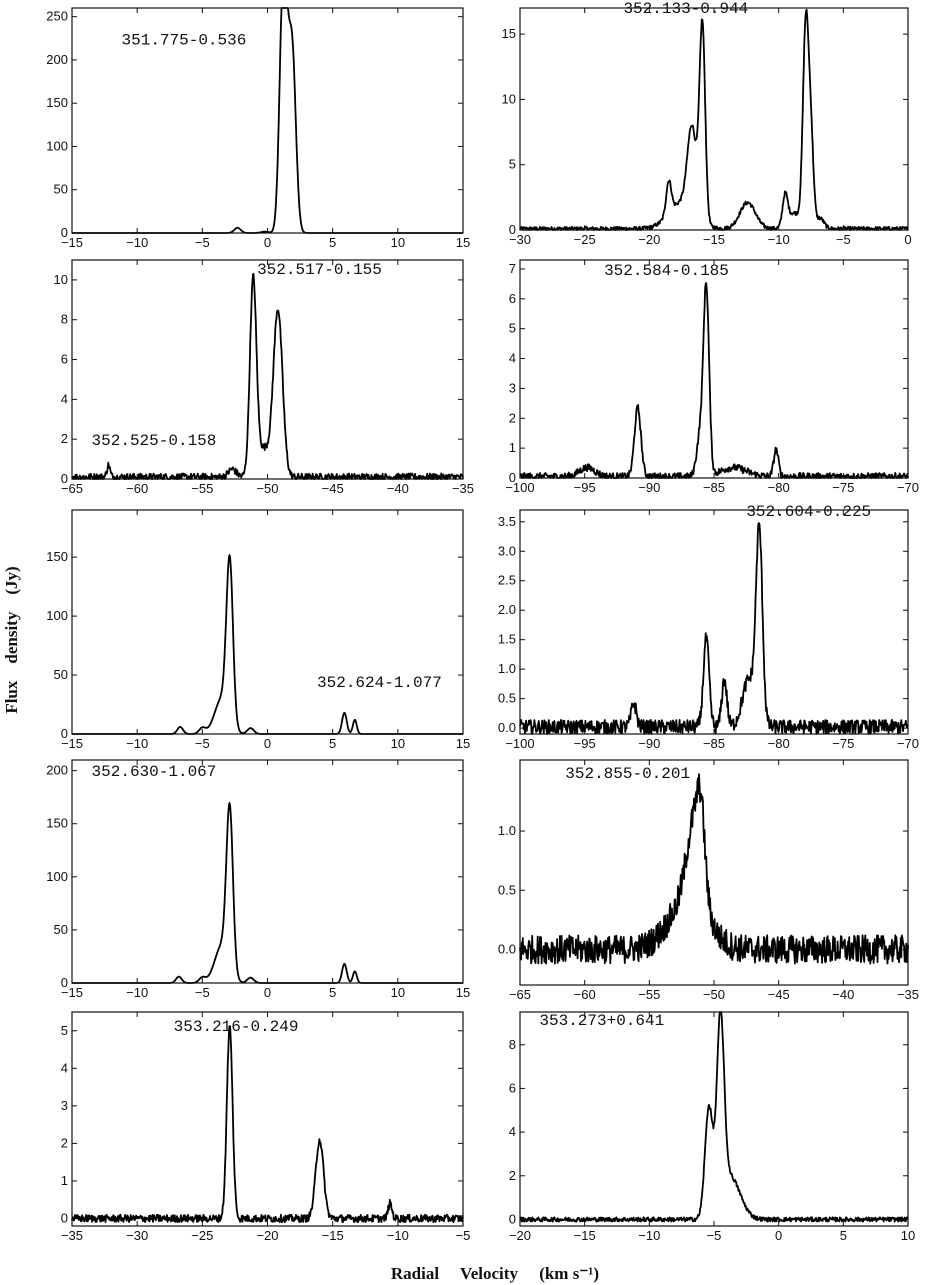  What do you see at coordinates (585, 743) in the screenshot?
I see `x-tick-label: −95` at bounding box center [585, 743].